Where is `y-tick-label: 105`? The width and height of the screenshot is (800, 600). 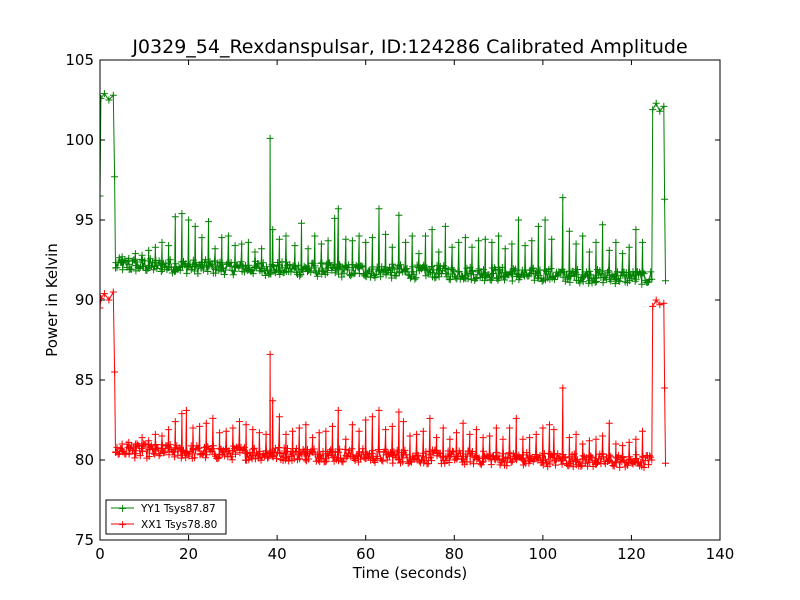
y-tick-label: 105 is located at coordinates (79, 60).